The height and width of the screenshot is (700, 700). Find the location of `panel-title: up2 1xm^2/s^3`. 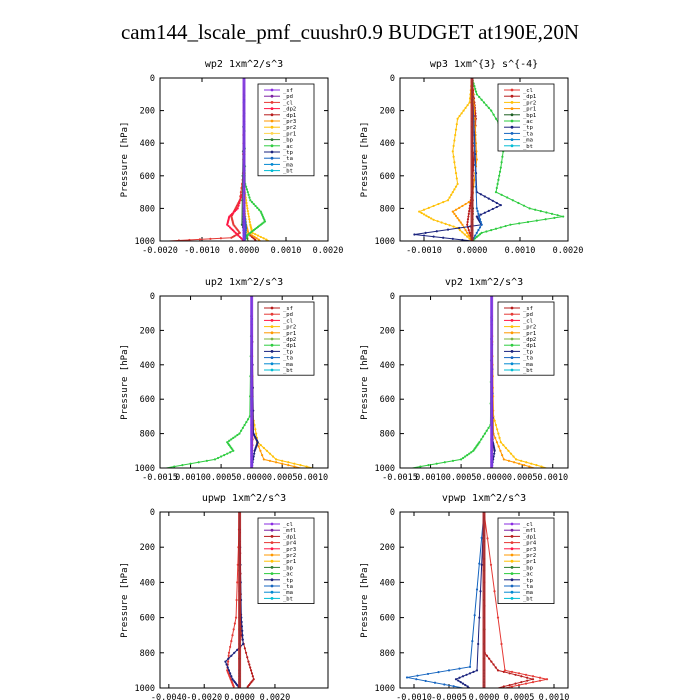

panel-title: up2 1xm^2/s^3 is located at coordinates (244, 282).